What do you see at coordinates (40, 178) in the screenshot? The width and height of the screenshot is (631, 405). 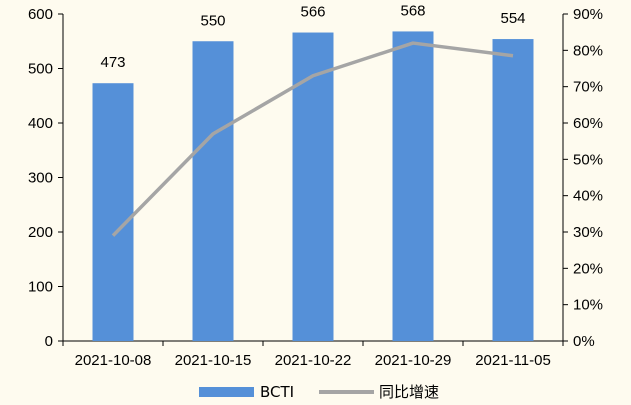 I see `left-y-tick-label: 300` at bounding box center [40, 178].